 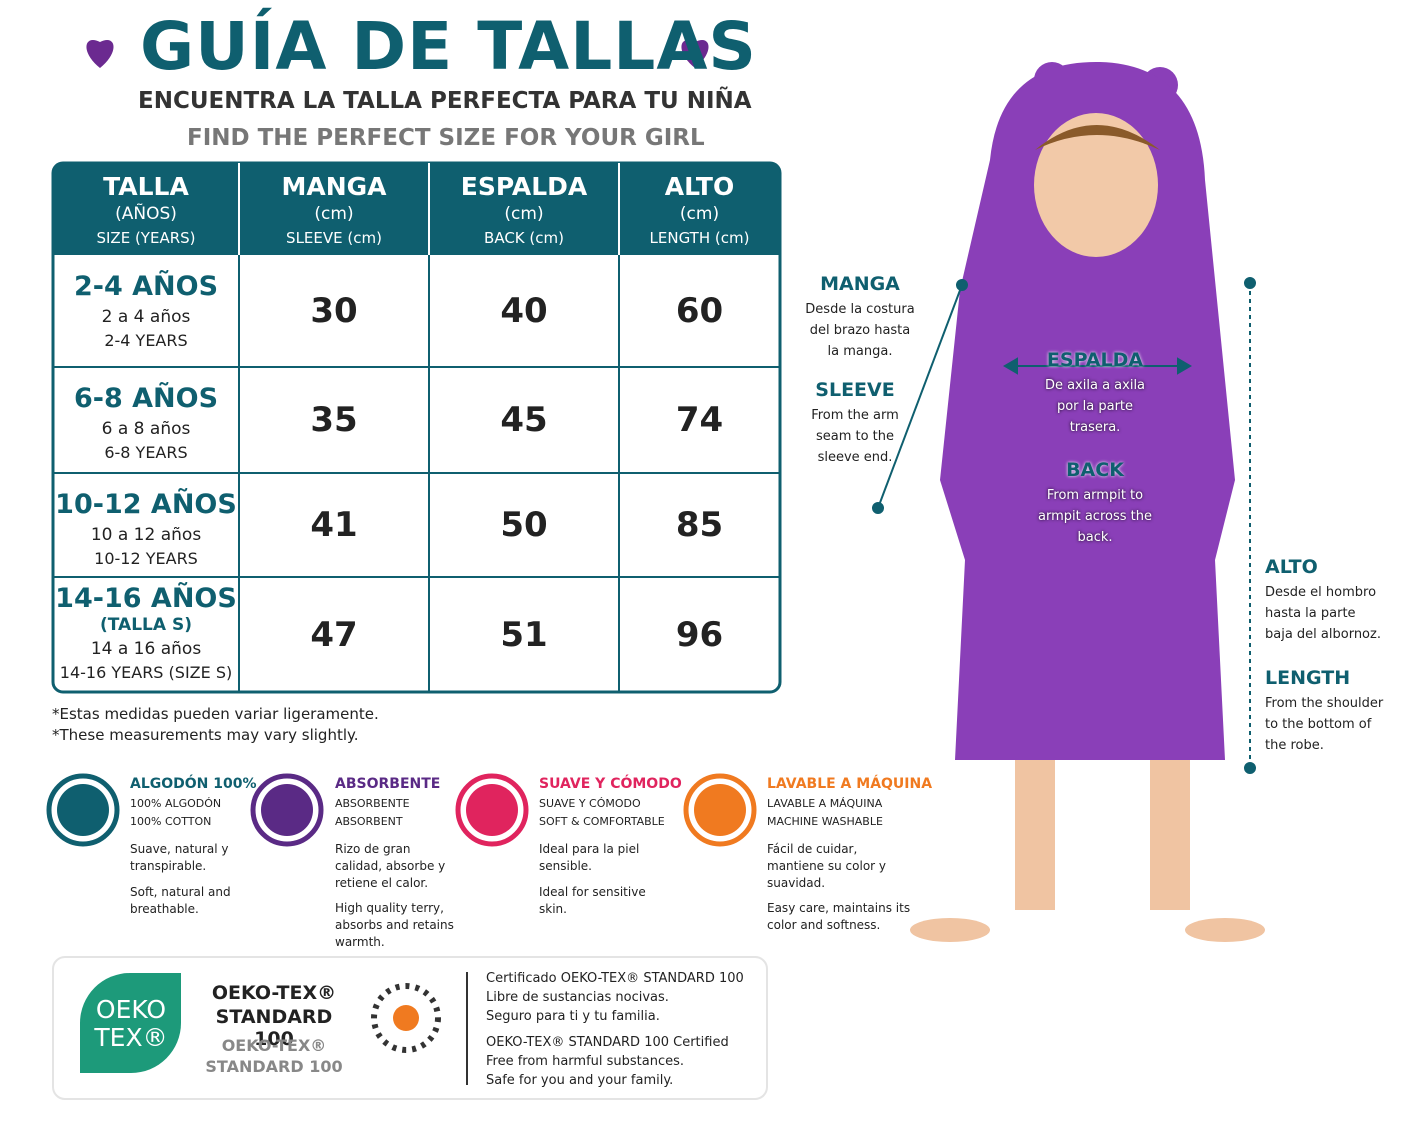 I want to click on measure-cell: 40, so click(x=524, y=311).